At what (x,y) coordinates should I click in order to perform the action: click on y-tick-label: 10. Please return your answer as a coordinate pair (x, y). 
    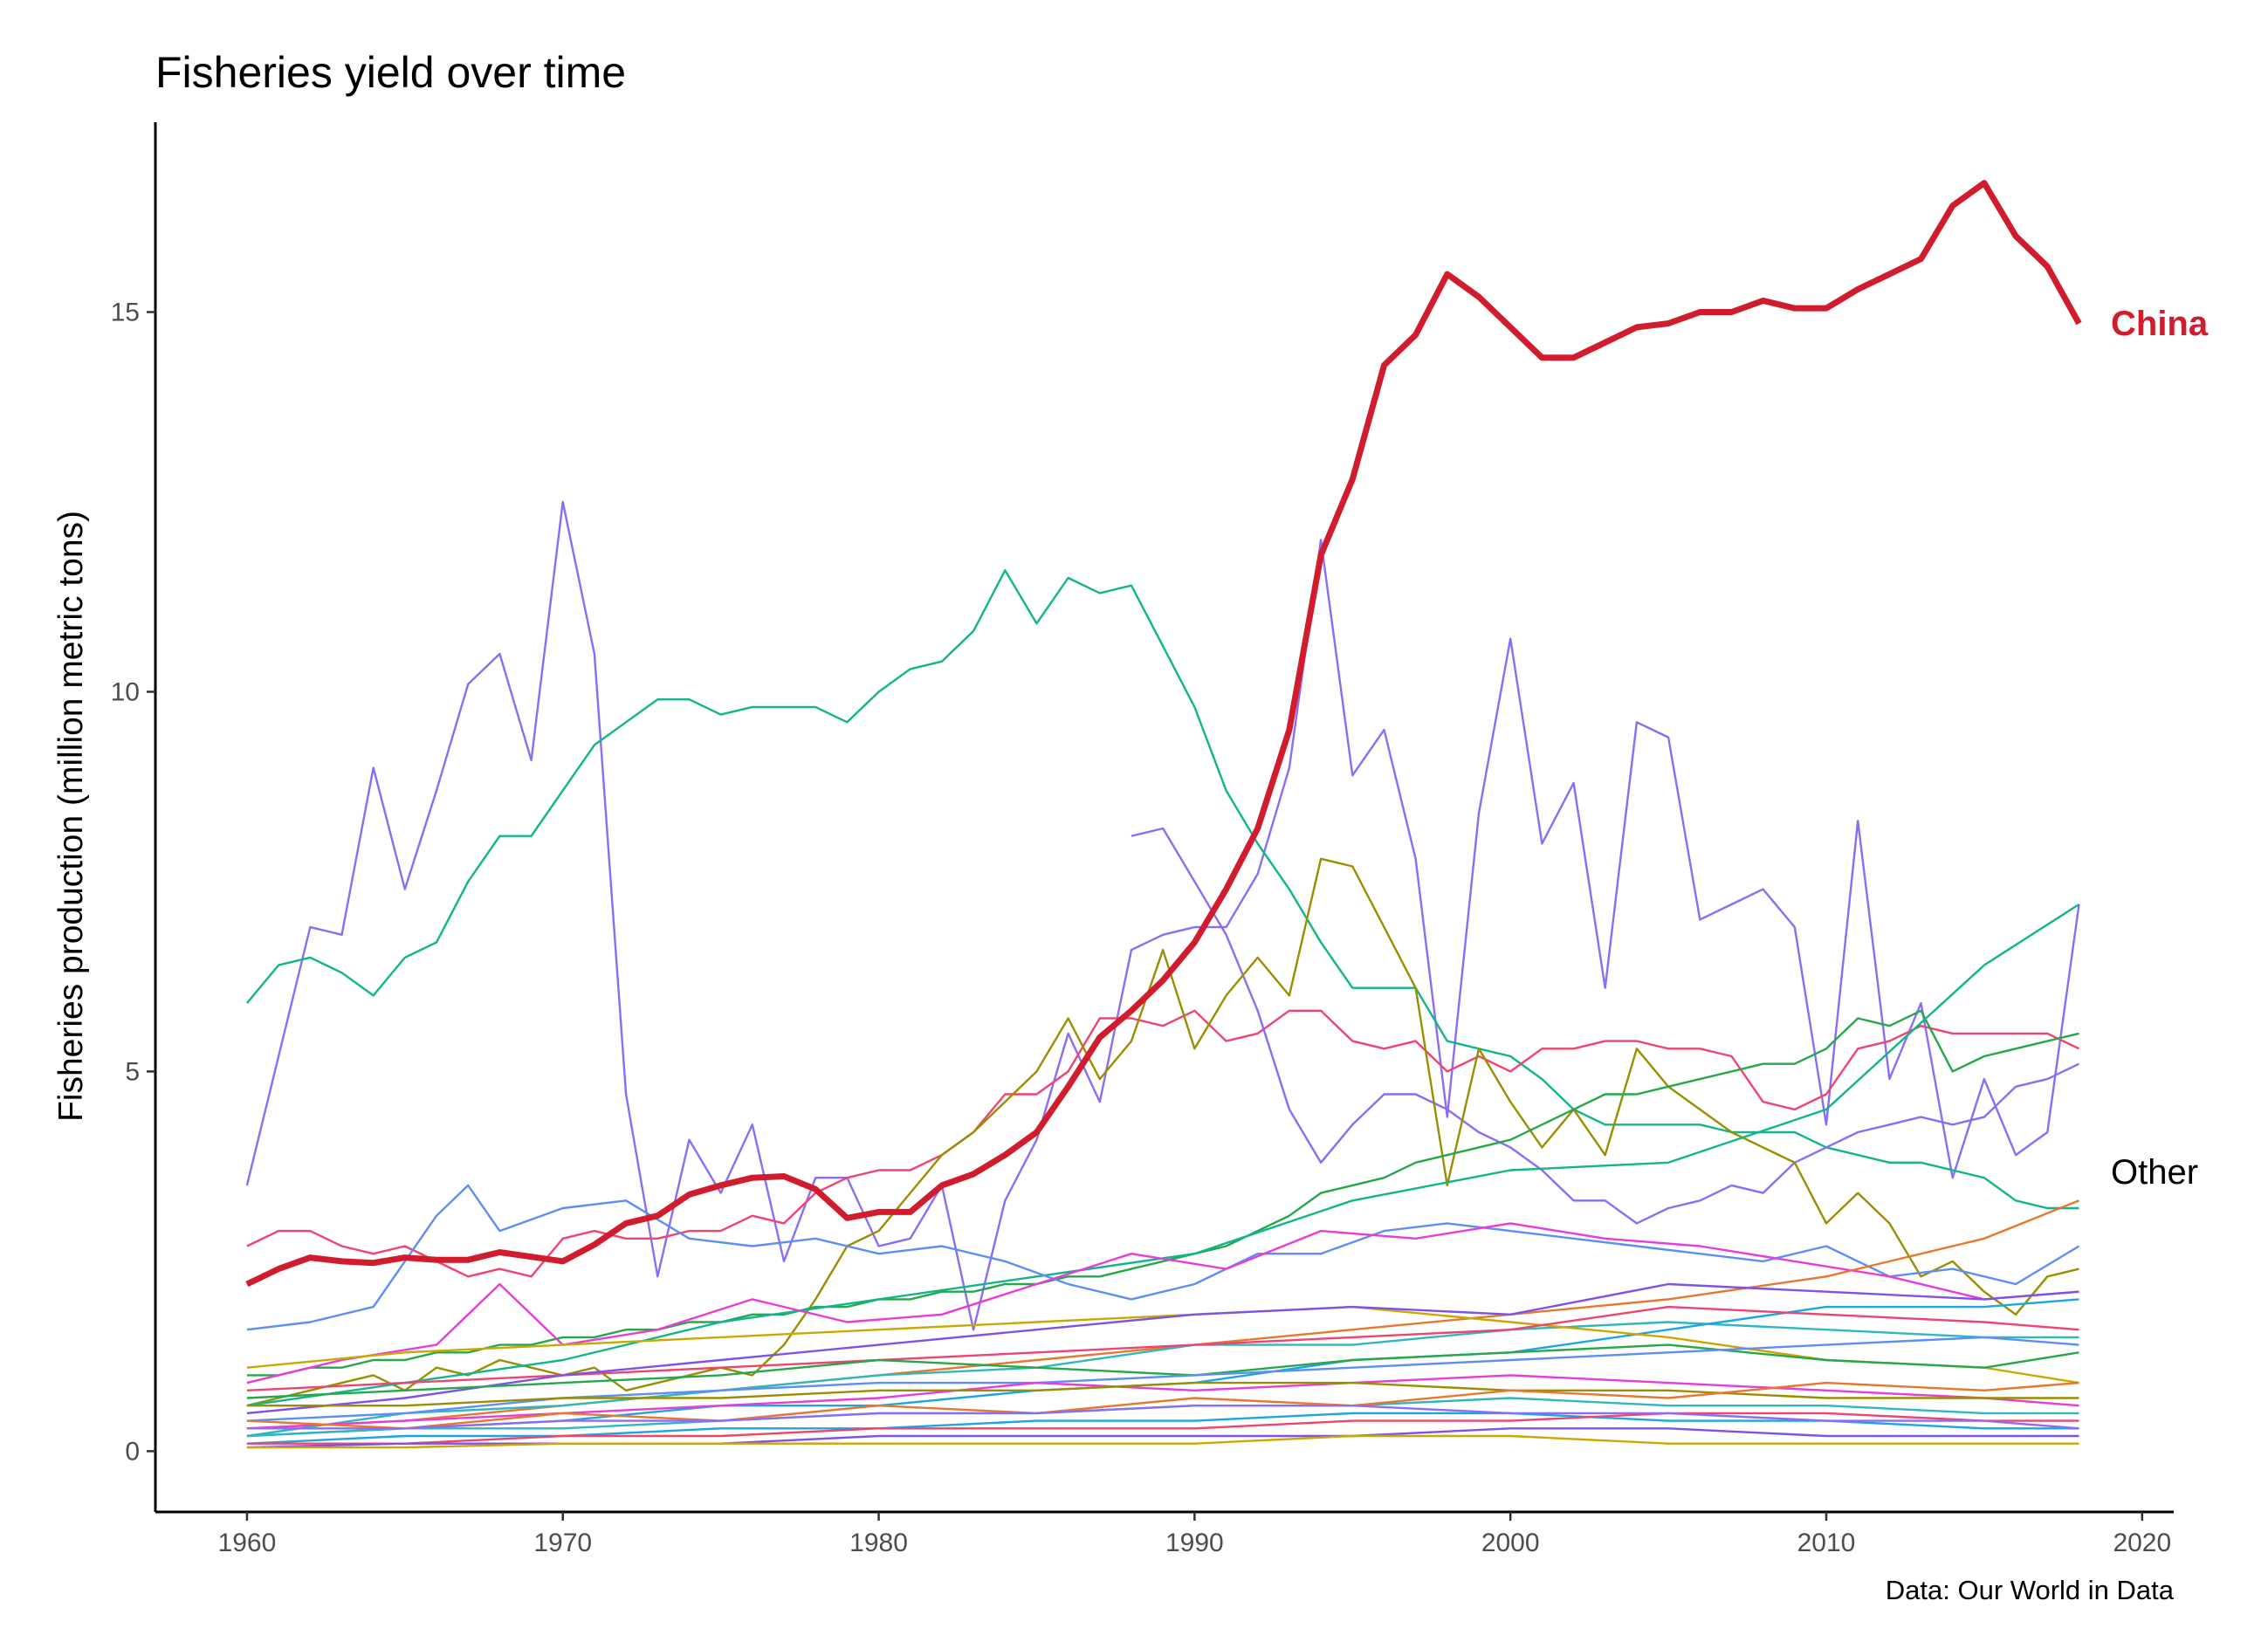
    Looking at the image, I should click on (126, 691).